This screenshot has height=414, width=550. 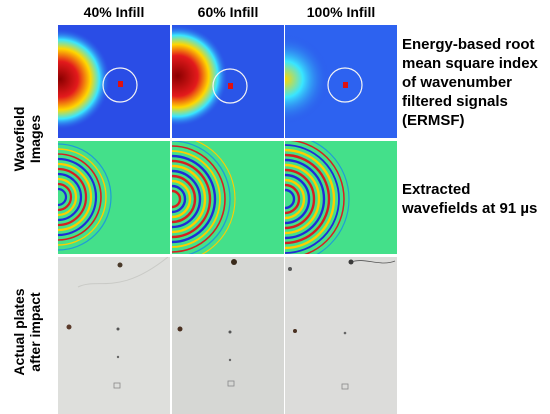 I want to click on column-header-40: 40% Infill, so click(x=114, y=12).